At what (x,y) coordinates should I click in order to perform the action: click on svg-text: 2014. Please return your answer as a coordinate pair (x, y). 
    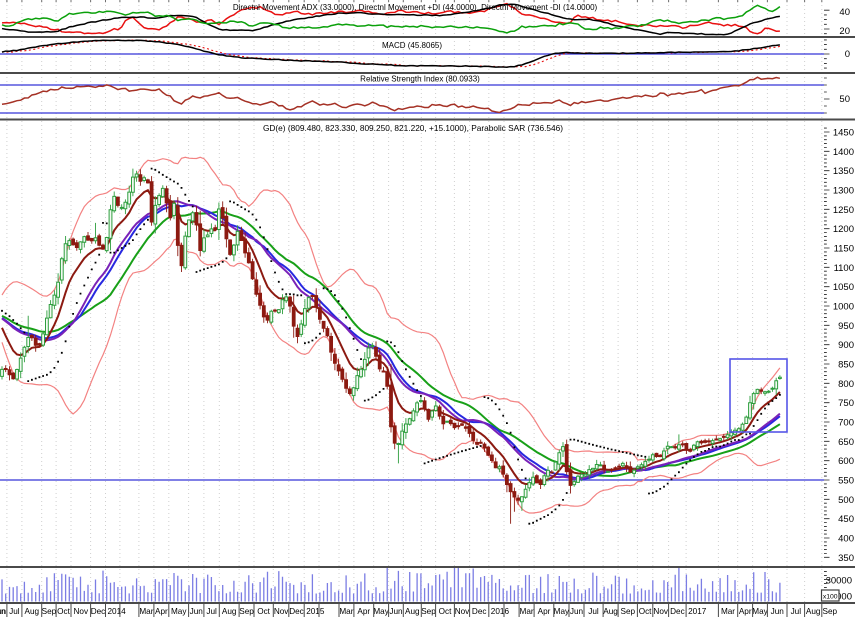
    Looking at the image, I should click on (117, 611).